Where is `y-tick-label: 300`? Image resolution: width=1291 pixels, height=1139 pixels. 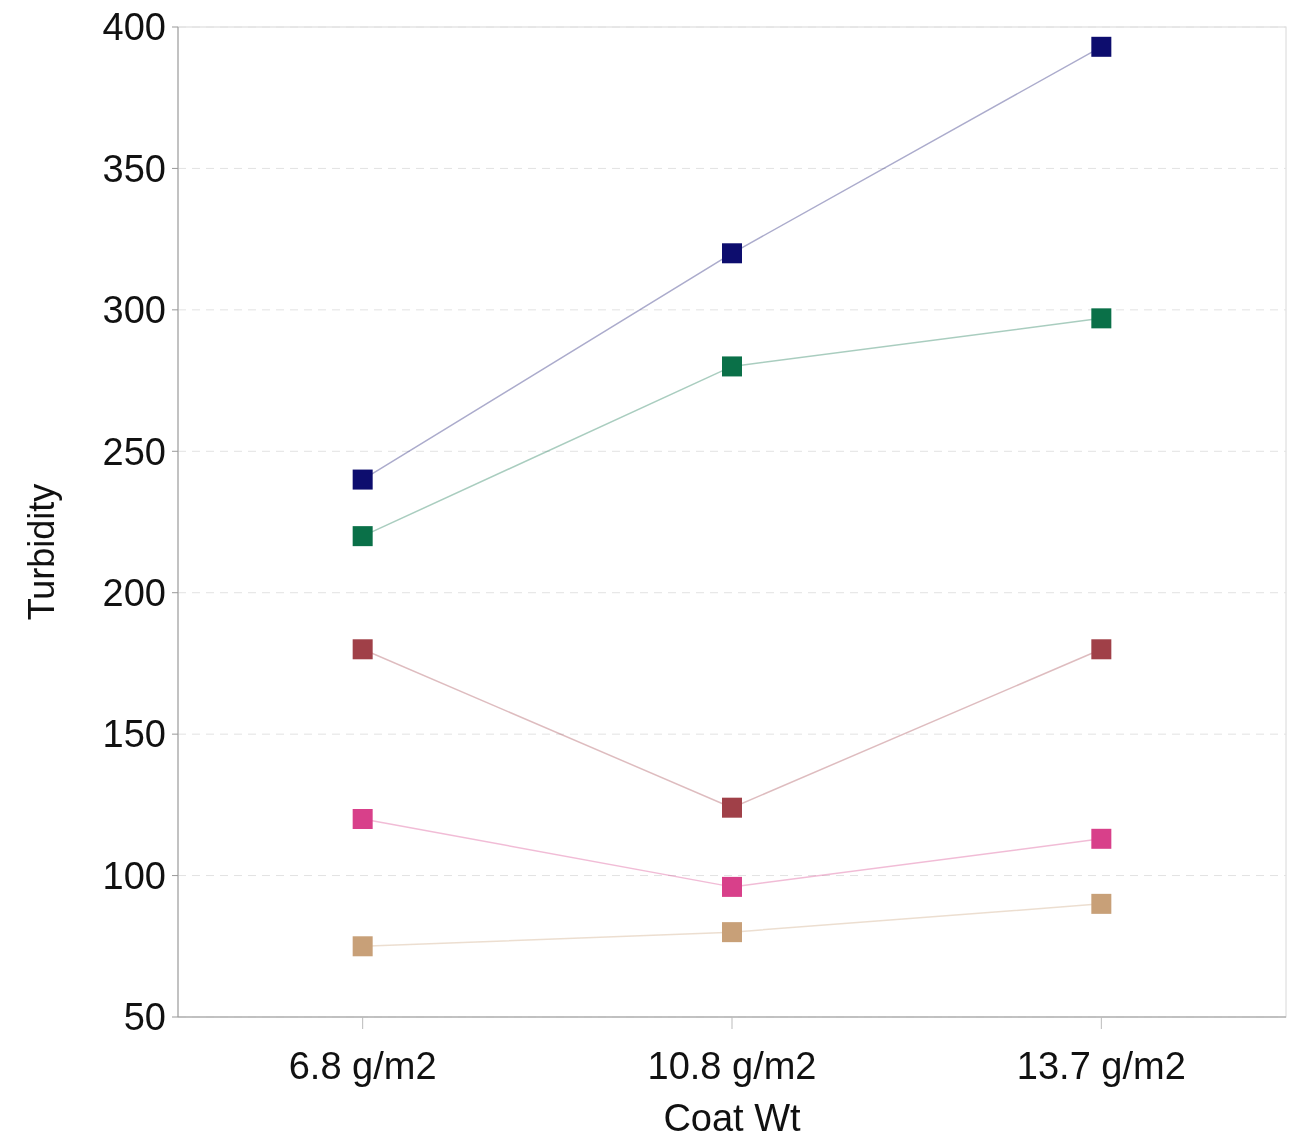
y-tick-label: 300 is located at coordinates (134, 310).